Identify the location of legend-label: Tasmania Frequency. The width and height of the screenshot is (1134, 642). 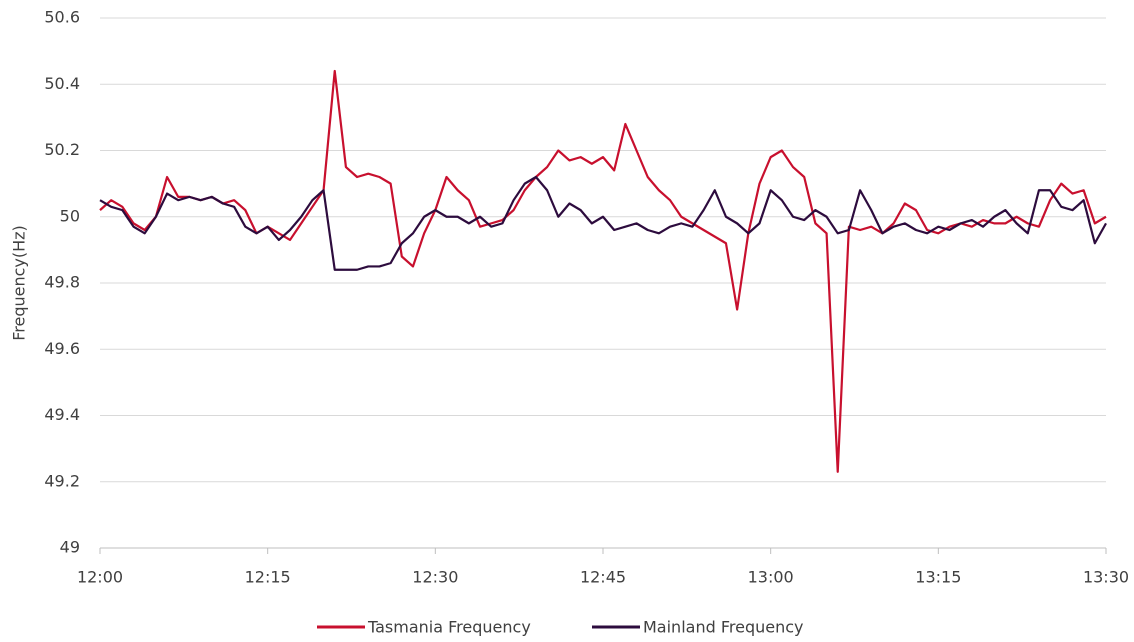
(449, 627).